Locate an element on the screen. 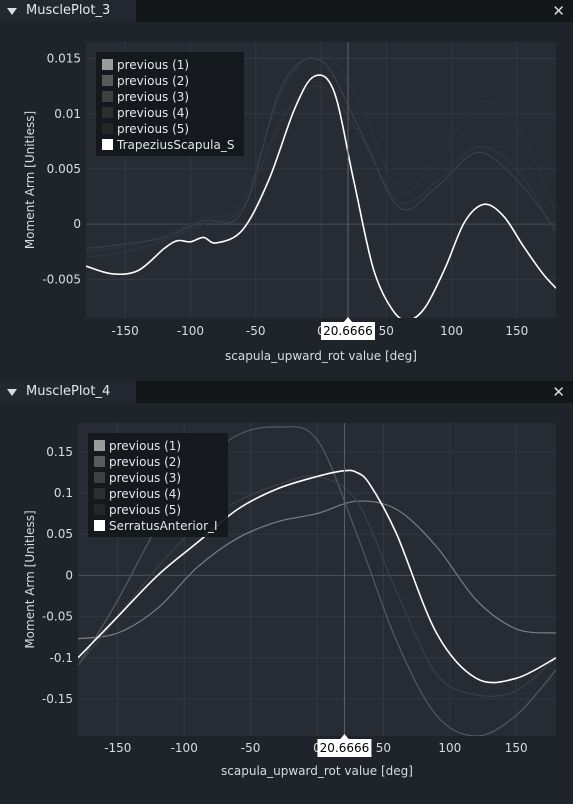 The image size is (573, 804). y-tick-label: -0.05 is located at coordinates (57, 617).